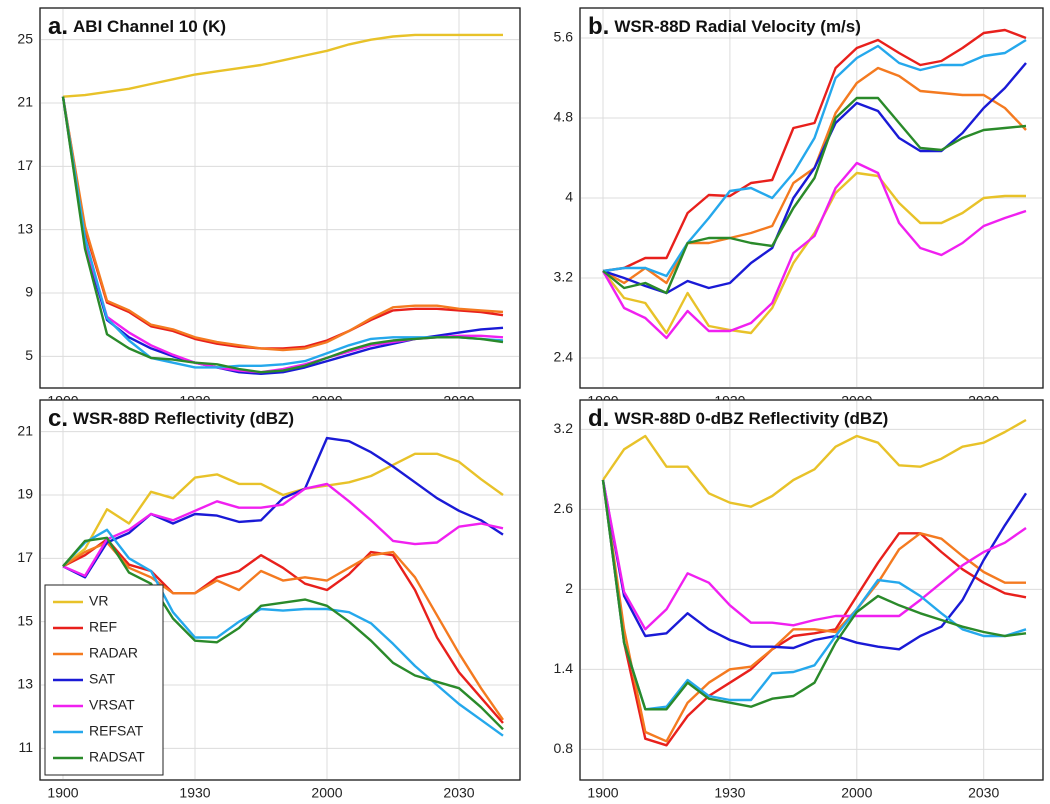 This screenshot has height=804, width=1050. What do you see at coordinates (112, 705) in the screenshot?
I see `legend-label: VRSAT` at bounding box center [112, 705].